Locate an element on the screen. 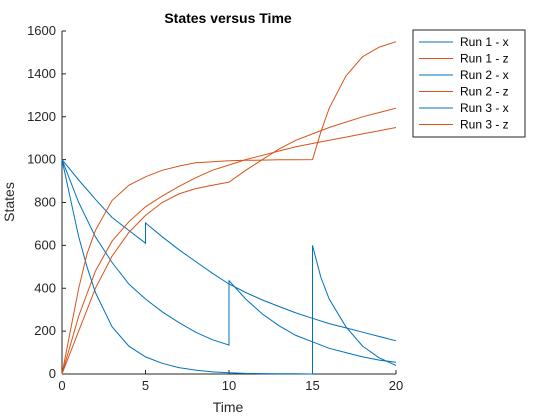 This screenshot has width=560, height=420. legend-entry-label: Run 1 - z is located at coordinates (484, 59).